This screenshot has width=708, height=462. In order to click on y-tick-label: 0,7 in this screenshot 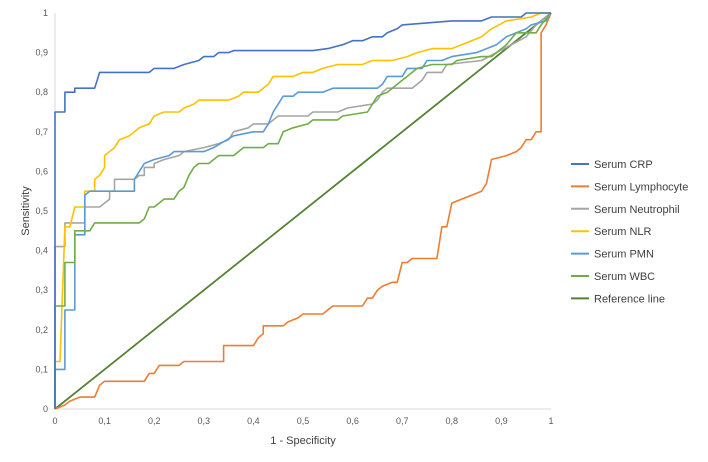, I will do `click(41, 132)`.